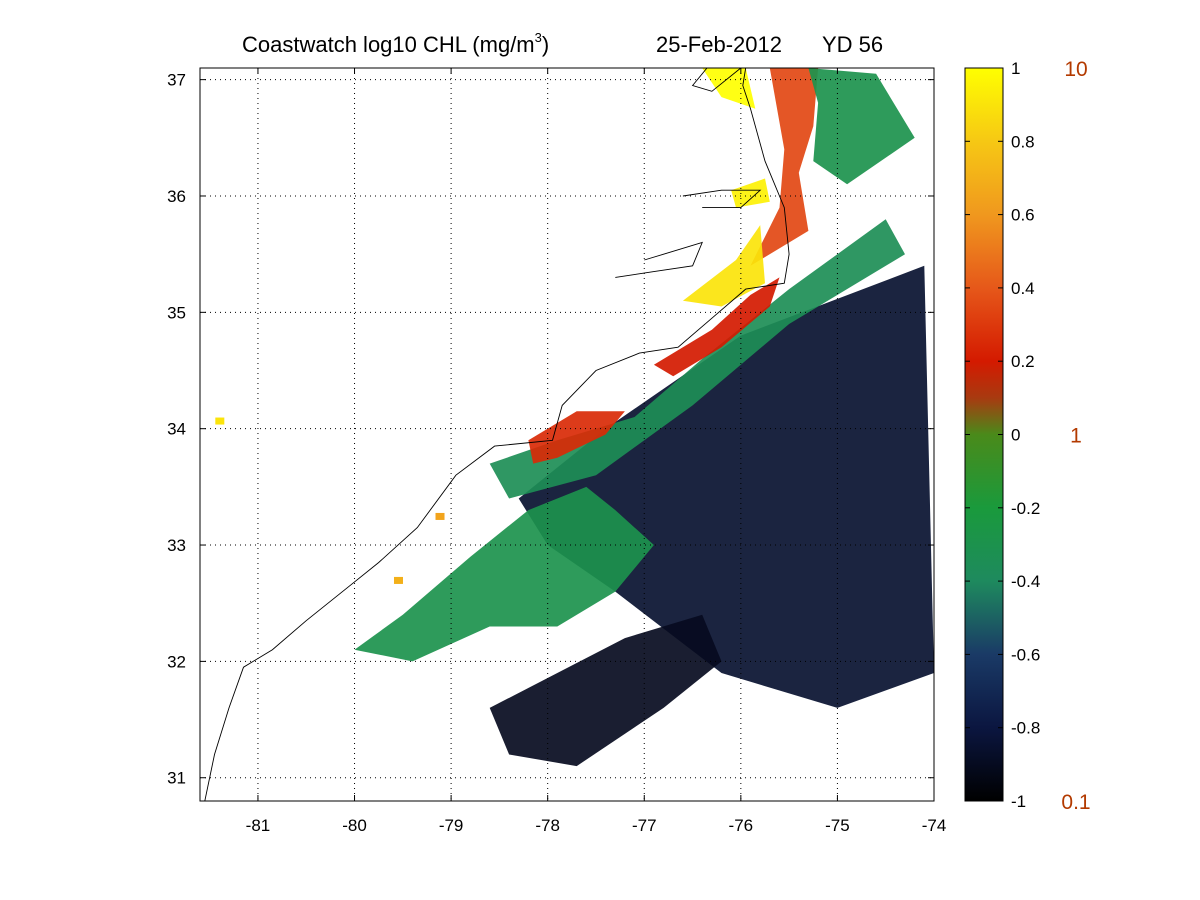 This screenshot has height=900, width=1200. Describe the element at coordinates (837, 825) in the screenshot. I see `x-tick-label: -75` at that location.